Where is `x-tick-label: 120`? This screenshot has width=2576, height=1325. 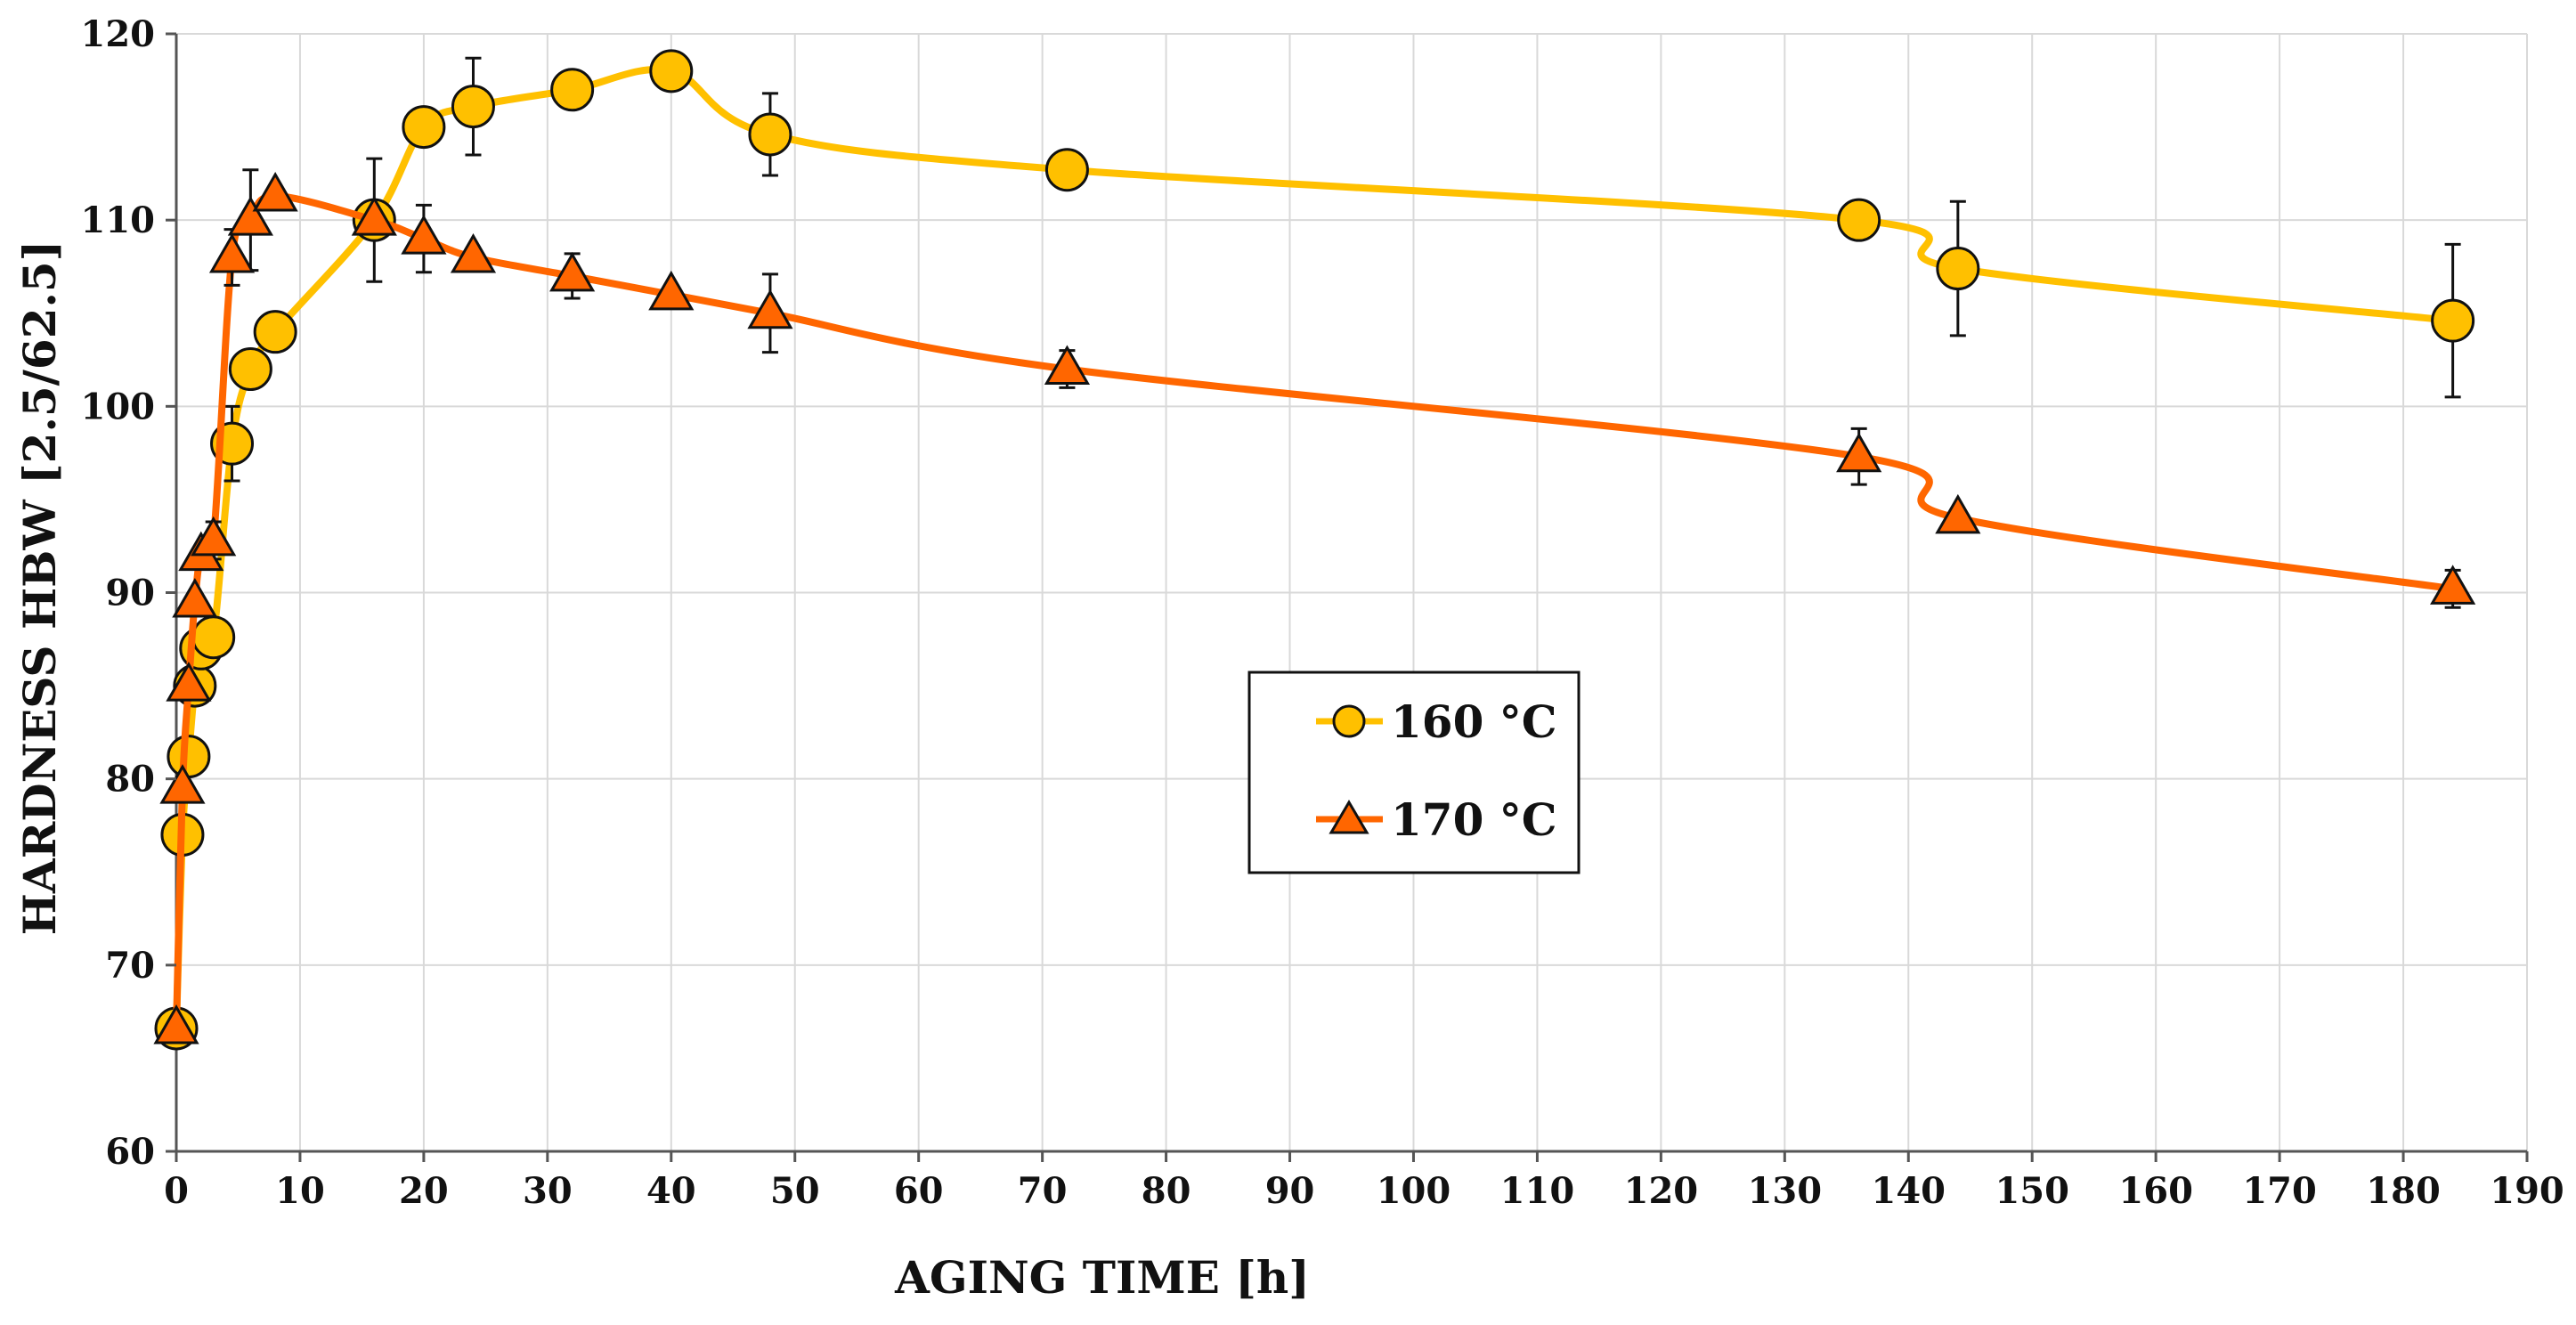
x-tick-label: 120 is located at coordinates (1661, 1191).